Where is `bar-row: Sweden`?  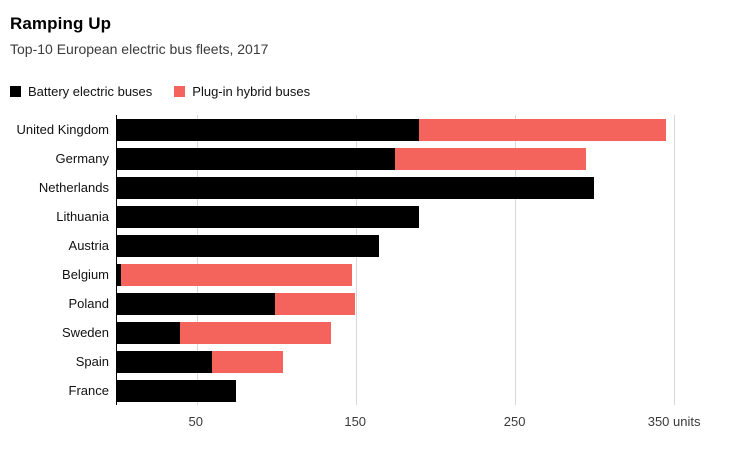
bar-row: Sweden is located at coordinates (358, 332).